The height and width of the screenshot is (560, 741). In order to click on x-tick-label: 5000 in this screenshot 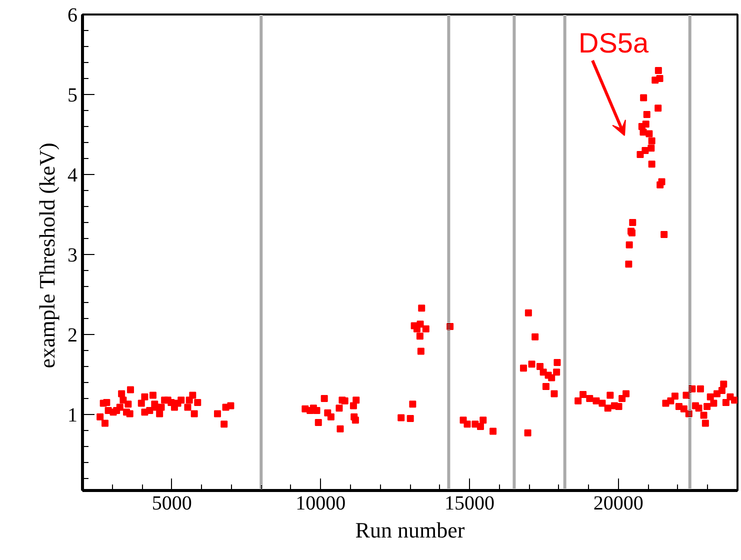, I will do `click(172, 503)`.